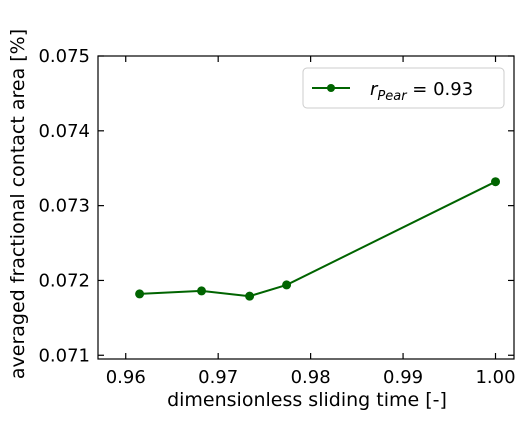 This screenshot has height=421, width=529. Describe the element at coordinates (64, 56) in the screenshot. I see `y-tick-label: 0.075` at that location.